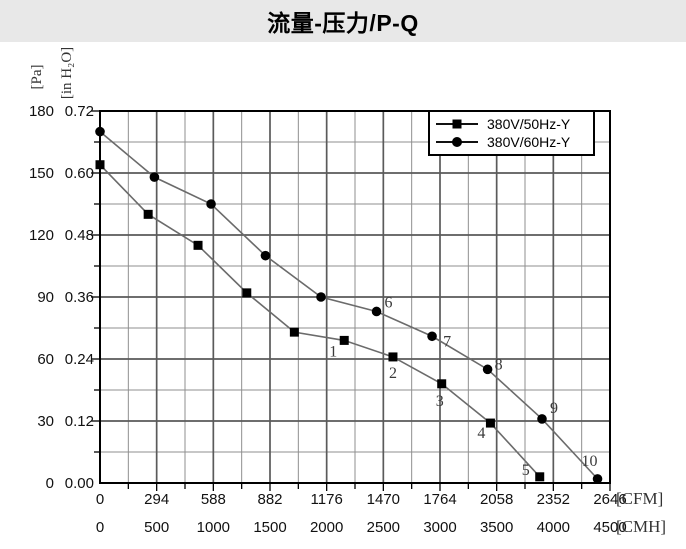  I want to click on svg-text: 4000, so click(553, 527).